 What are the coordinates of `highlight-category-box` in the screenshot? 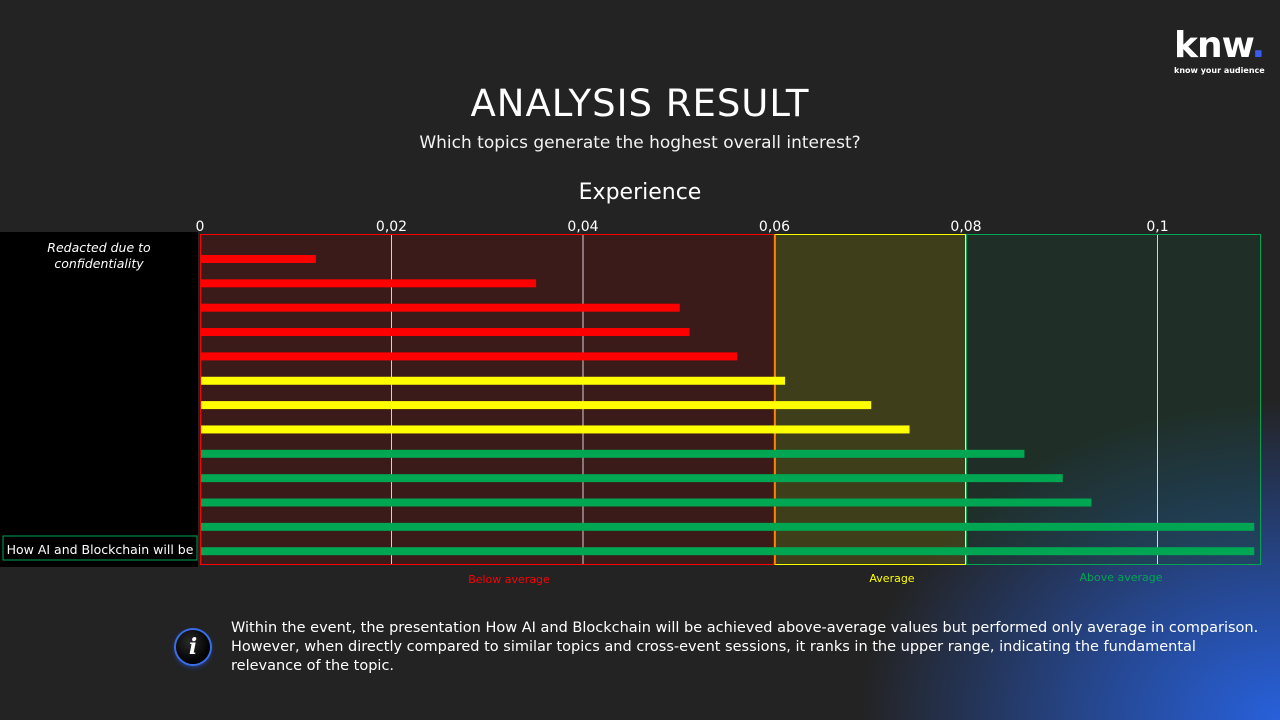 It's located at (100, 548).